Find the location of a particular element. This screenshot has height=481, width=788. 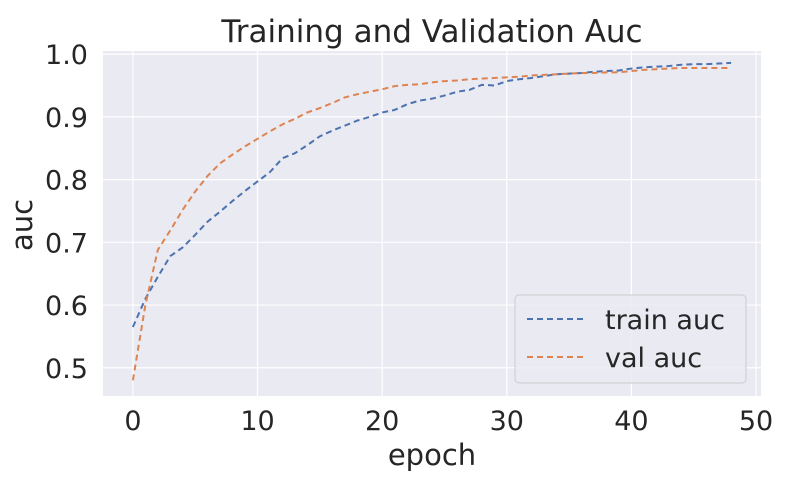

x-tick-label: 10 is located at coordinates (257, 421).